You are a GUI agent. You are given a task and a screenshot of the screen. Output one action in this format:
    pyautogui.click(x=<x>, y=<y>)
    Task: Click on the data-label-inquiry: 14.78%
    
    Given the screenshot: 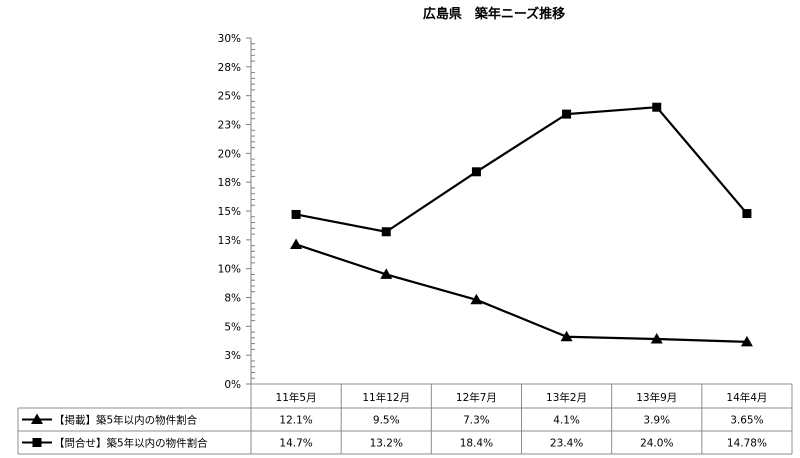 What is the action you would take?
    pyautogui.click(x=747, y=444)
    